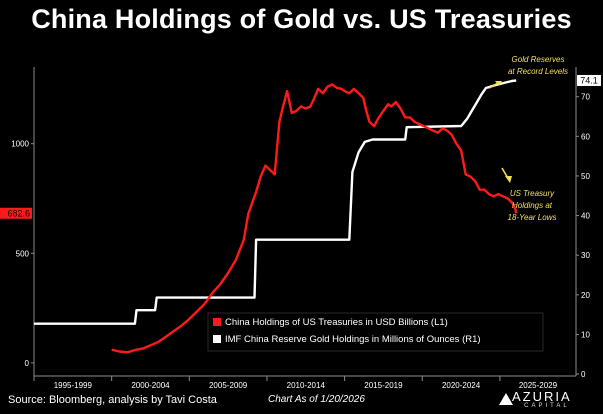 This screenshot has height=414, width=603. Describe the element at coordinates (150, 385) in the screenshot. I see `x-axis-tick-label: 2000-2004` at that location.